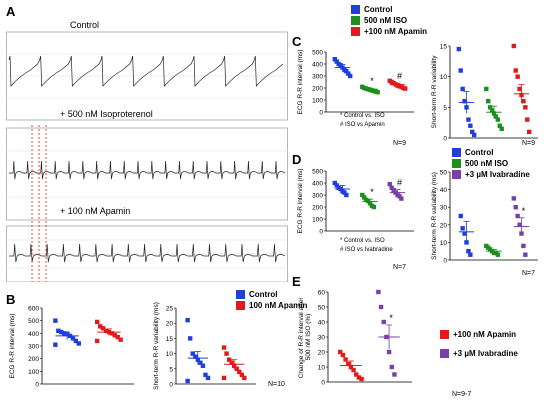 This screenshot has height=413, width=550. I want to click on y-tick-label: 5, so click(445, 108).